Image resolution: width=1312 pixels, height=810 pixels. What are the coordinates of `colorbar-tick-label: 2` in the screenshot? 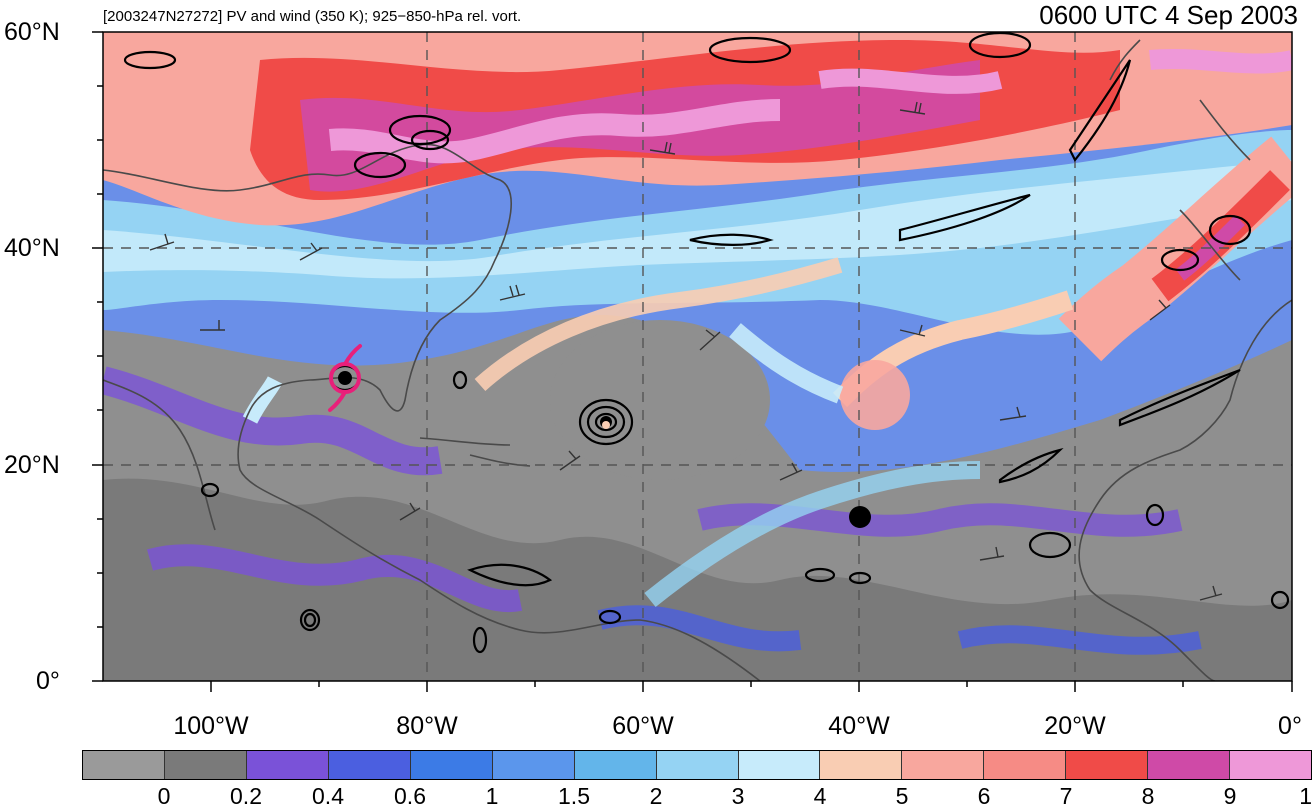 It's located at (656, 796).